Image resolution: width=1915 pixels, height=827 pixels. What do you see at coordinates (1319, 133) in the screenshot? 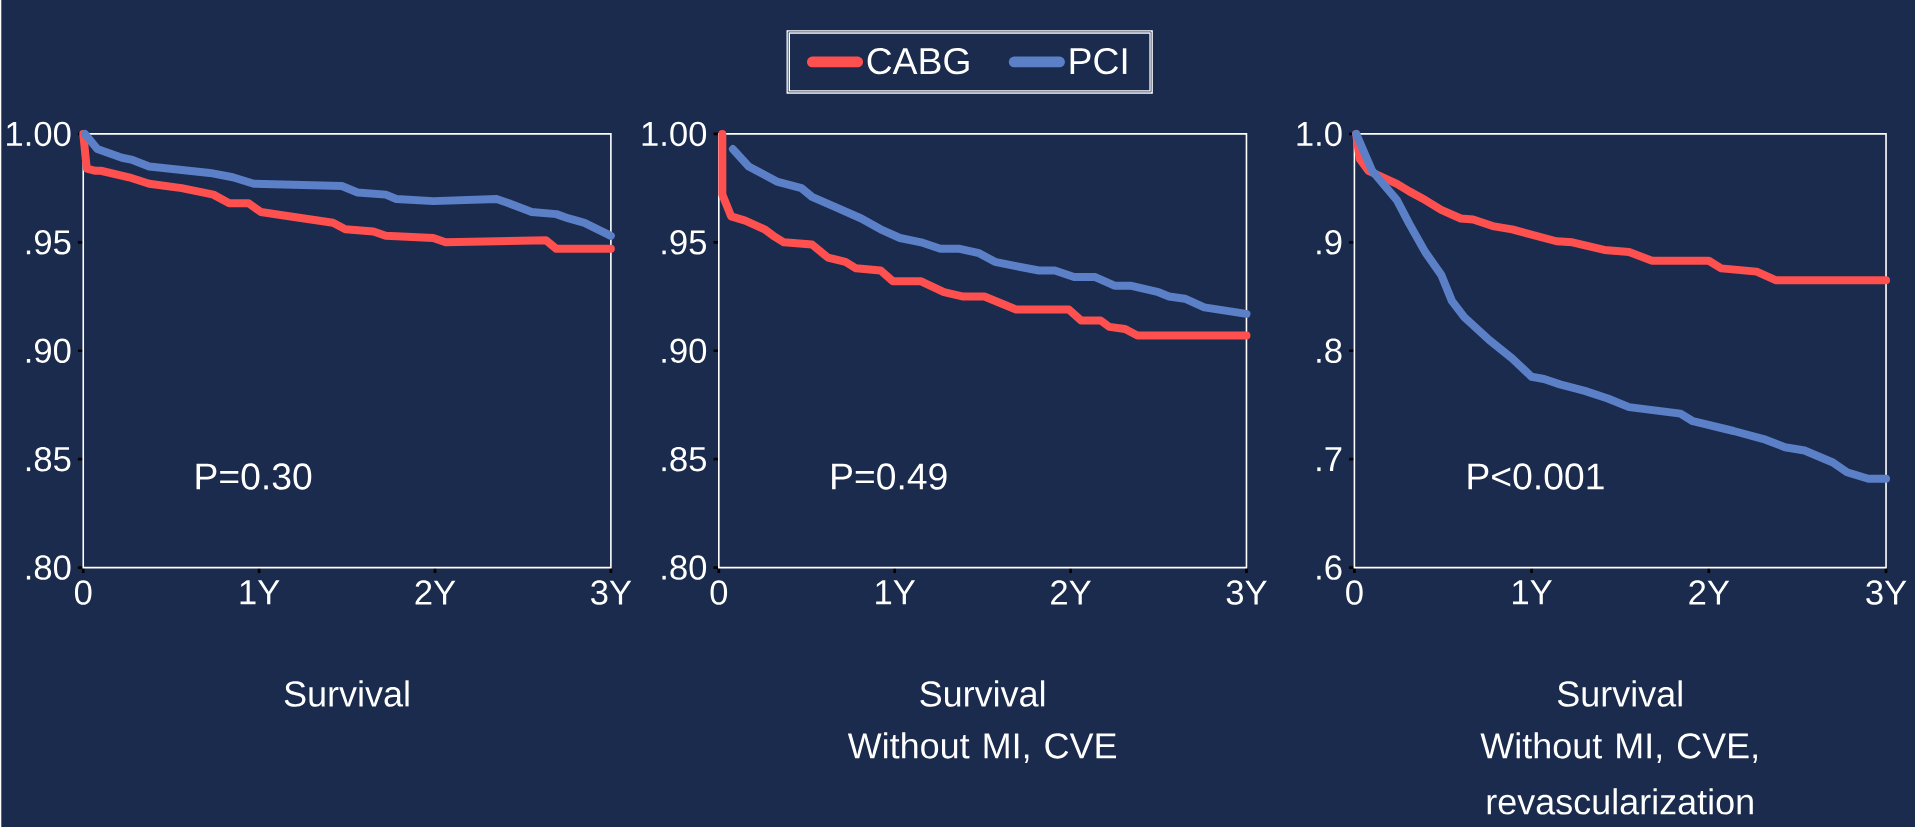
I see `y-tick-label: 1.0` at bounding box center [1319, 133].